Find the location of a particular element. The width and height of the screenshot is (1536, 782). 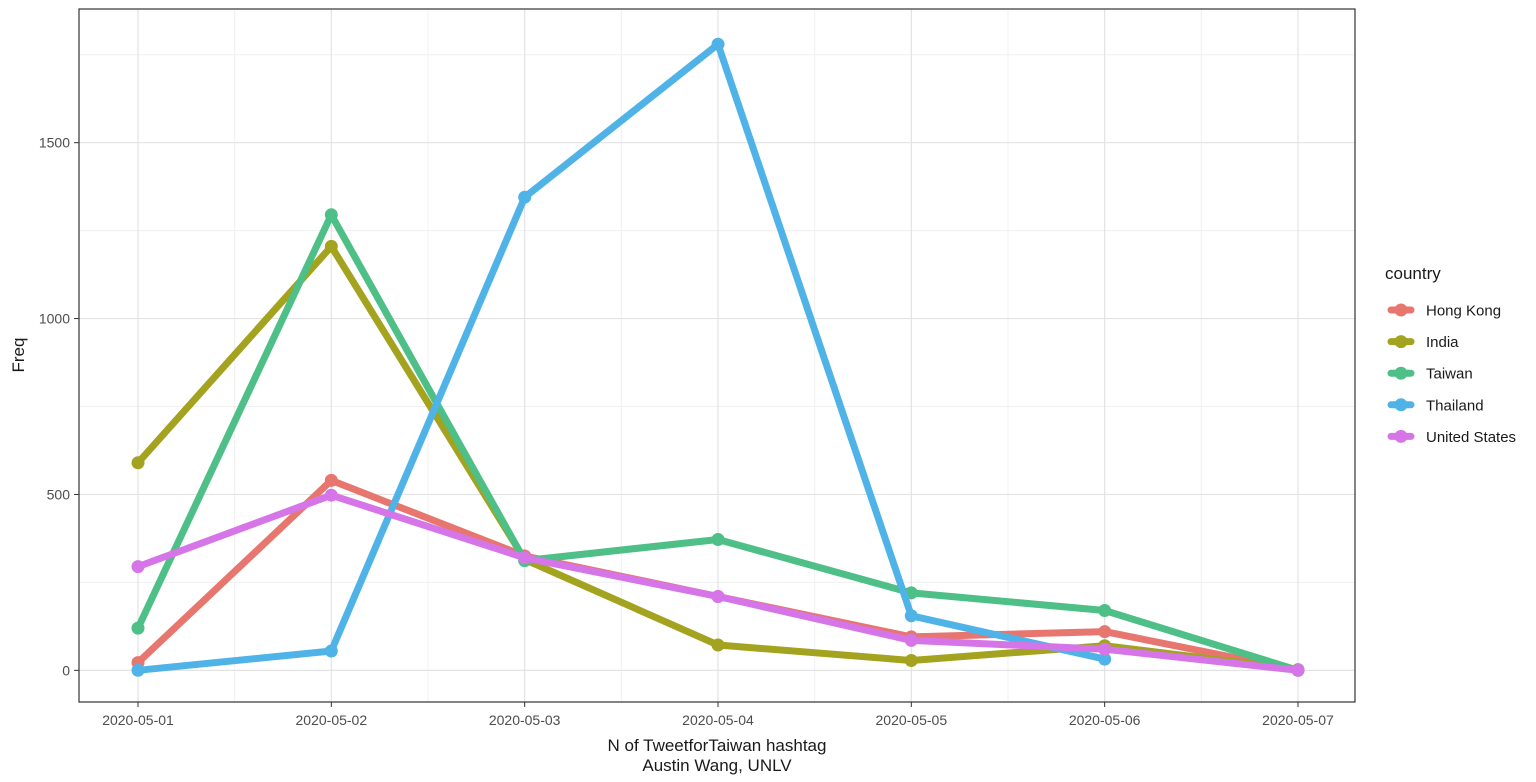

legend-label-united-states: United States is located at coordinates (1471, 437).